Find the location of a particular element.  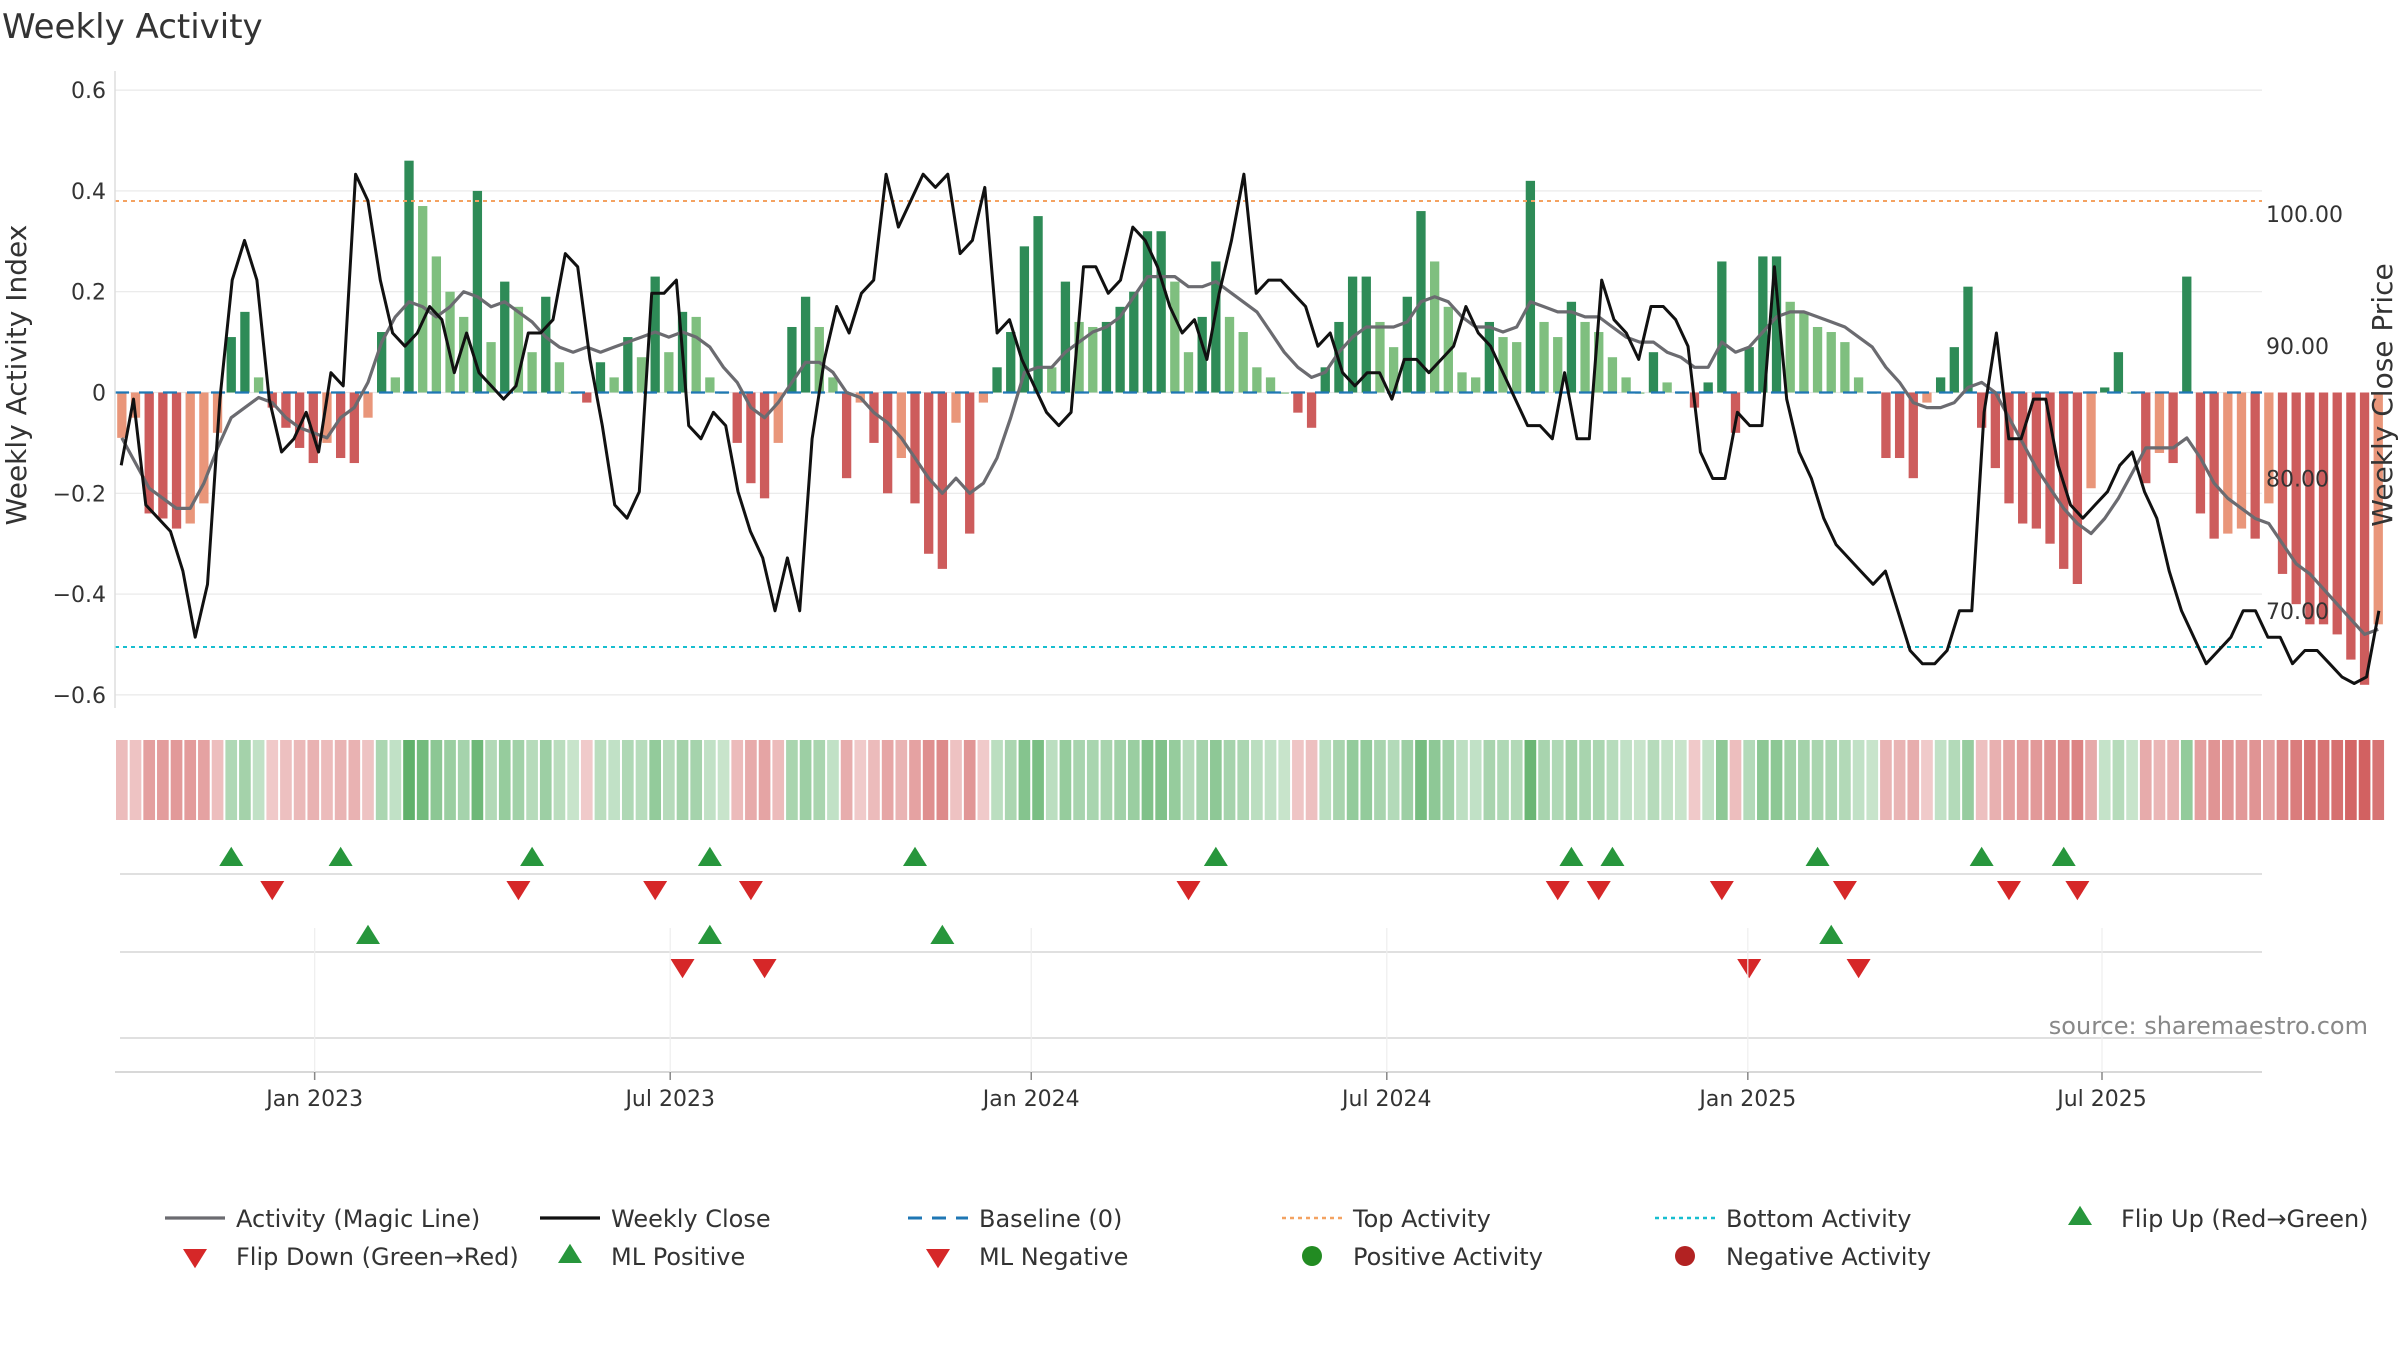

legend-item: ML Positive is located at coordinates (651, 1257).